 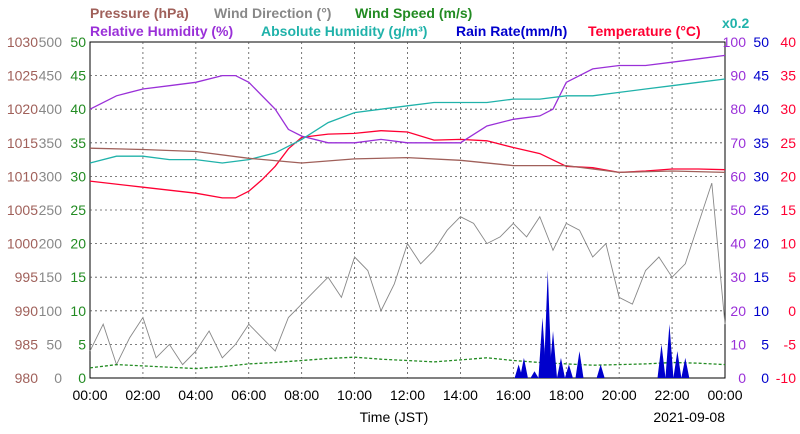 What do you see at coordinates (788, 244) in the screenshot?
I see `y-tick-temp: 10` at bounding box center [788, 244].